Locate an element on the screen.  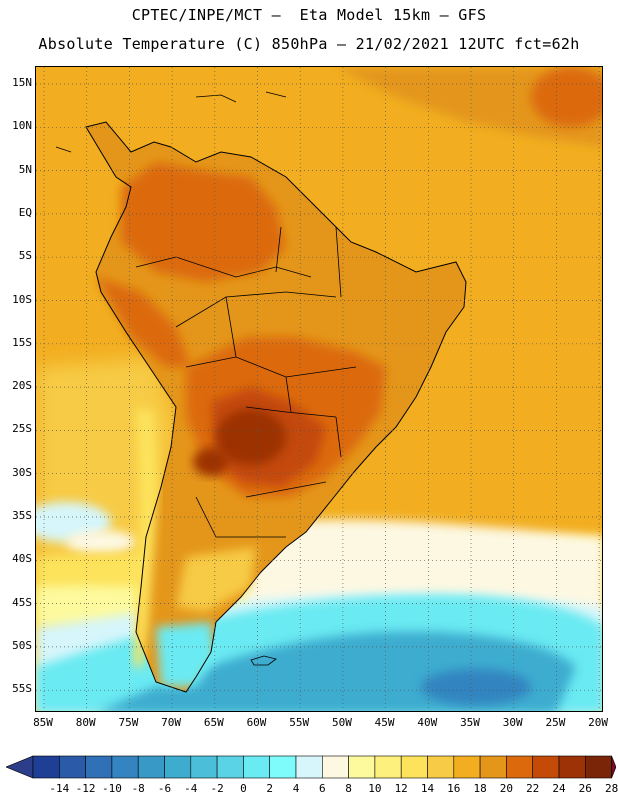
lat-label-20S: 20S is located at coordinates (22, 386).